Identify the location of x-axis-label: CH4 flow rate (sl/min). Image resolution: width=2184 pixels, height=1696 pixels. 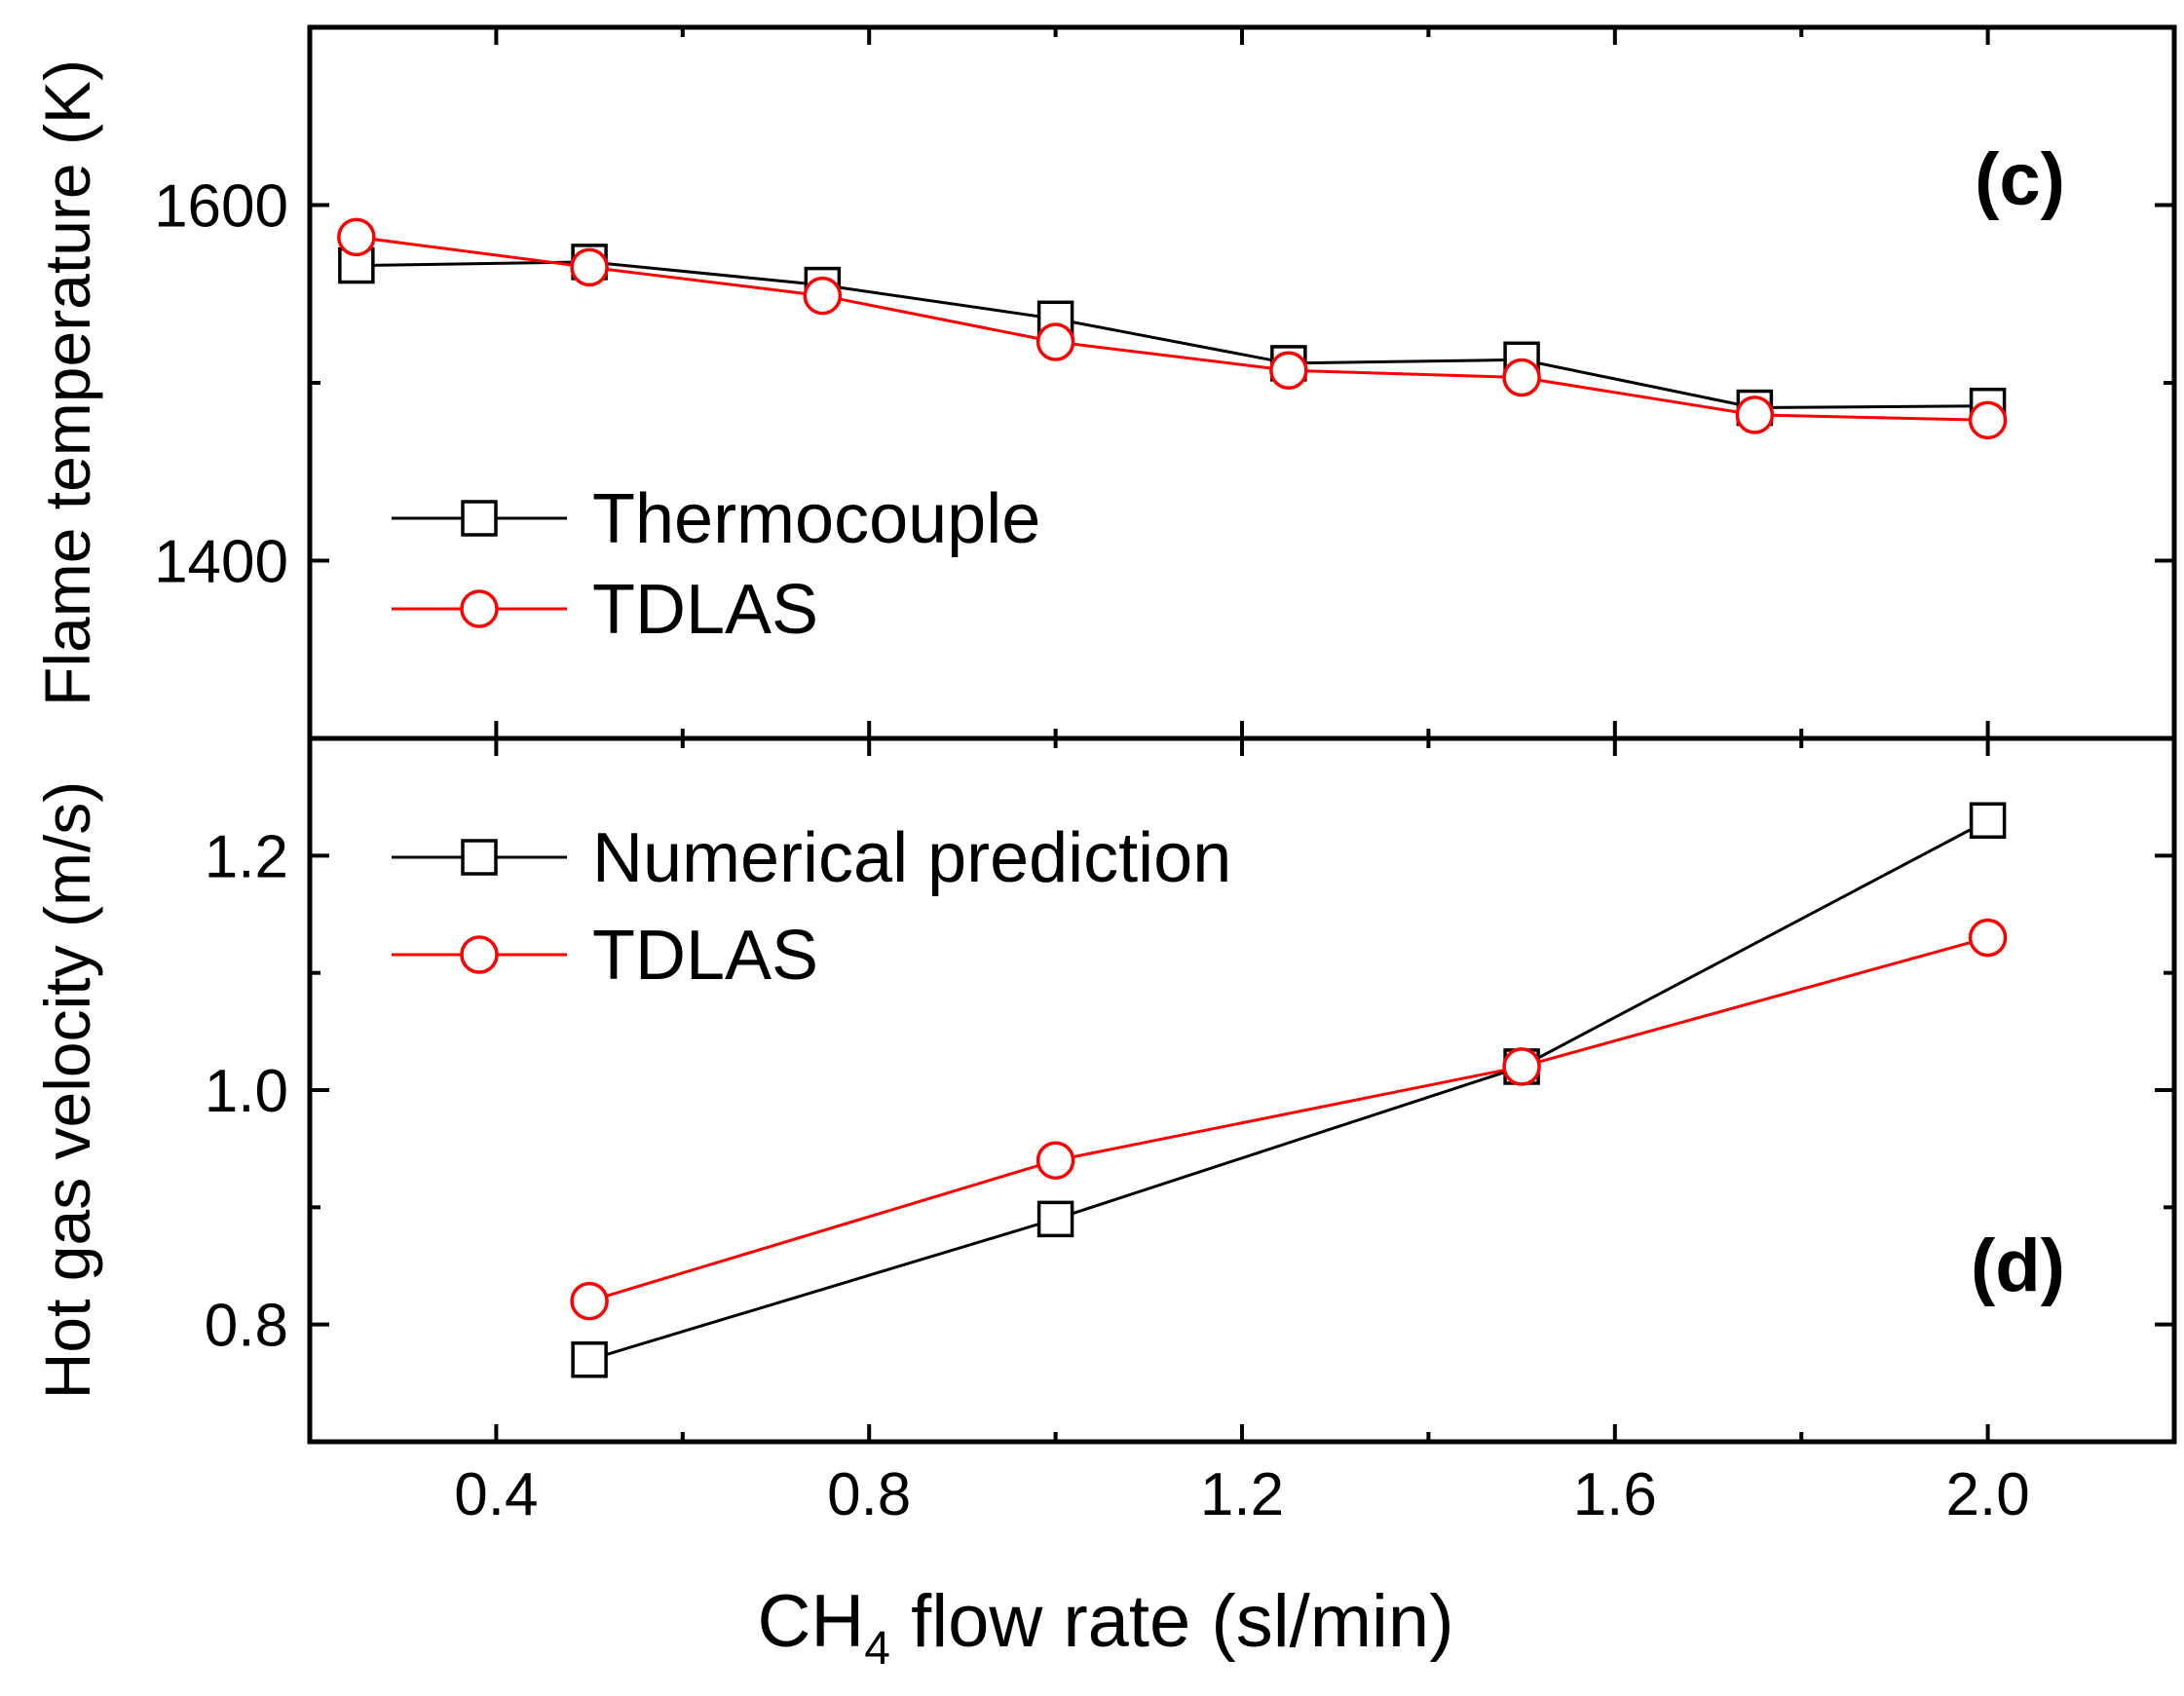
(1105, 1627).